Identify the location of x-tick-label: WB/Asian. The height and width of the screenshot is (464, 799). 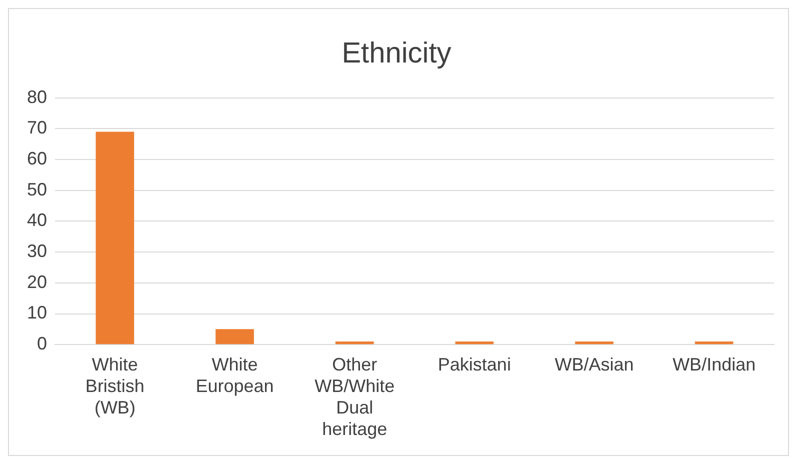
(594, 364).